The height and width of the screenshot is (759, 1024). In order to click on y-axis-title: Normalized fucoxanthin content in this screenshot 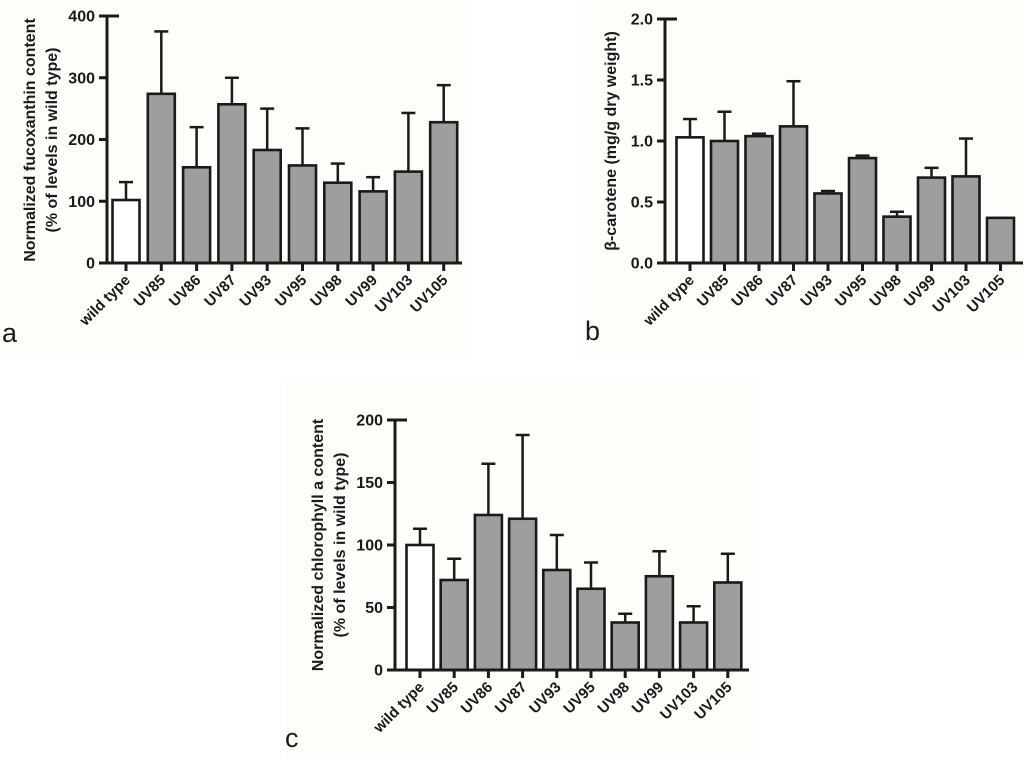, I will do `click(30, 140)`.